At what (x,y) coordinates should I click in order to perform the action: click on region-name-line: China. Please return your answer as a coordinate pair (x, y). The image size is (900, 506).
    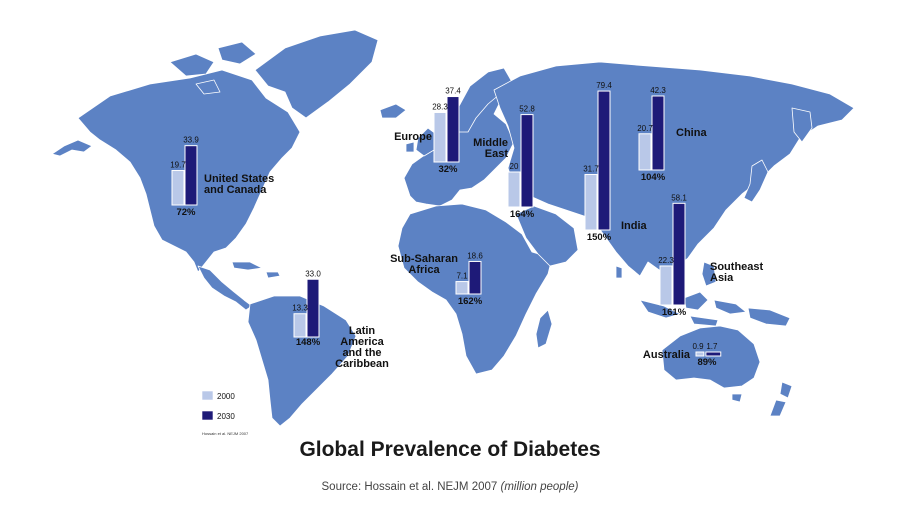
    Looking at the image, I should click on (691, 133).